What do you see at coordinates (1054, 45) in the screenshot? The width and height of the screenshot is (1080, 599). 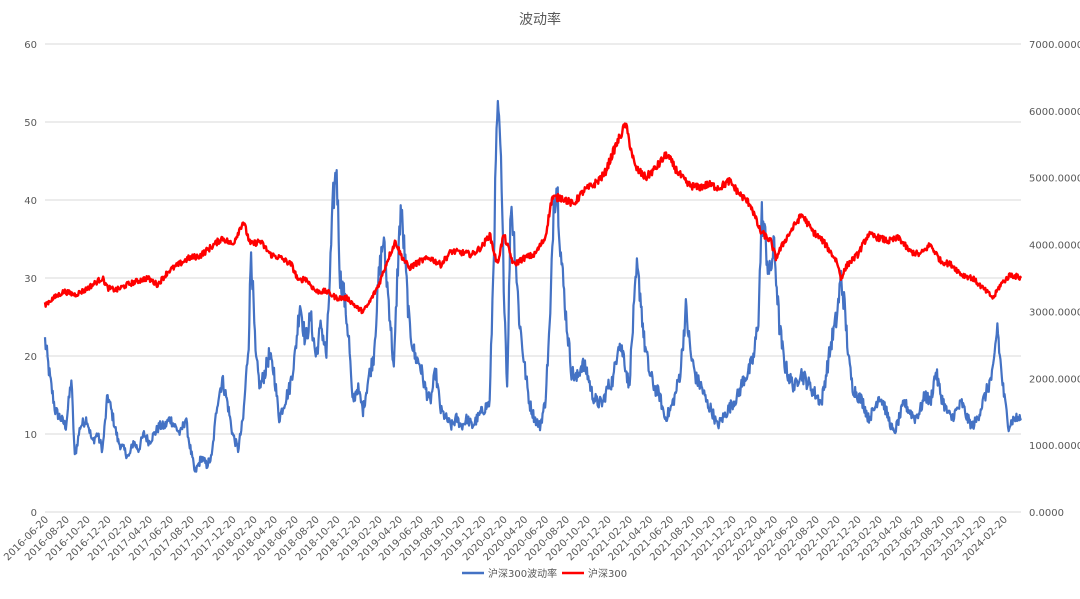 I see `right-tick-label: 7000.0000` at bounding box center [1054, 45].